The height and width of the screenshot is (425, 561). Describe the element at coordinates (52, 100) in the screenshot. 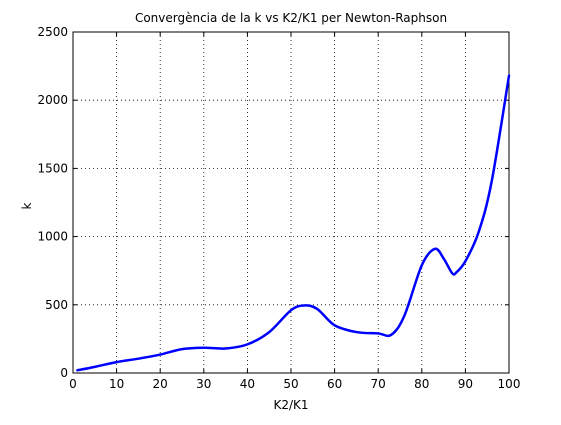

I see `y-tick-label: 2000` at that location.